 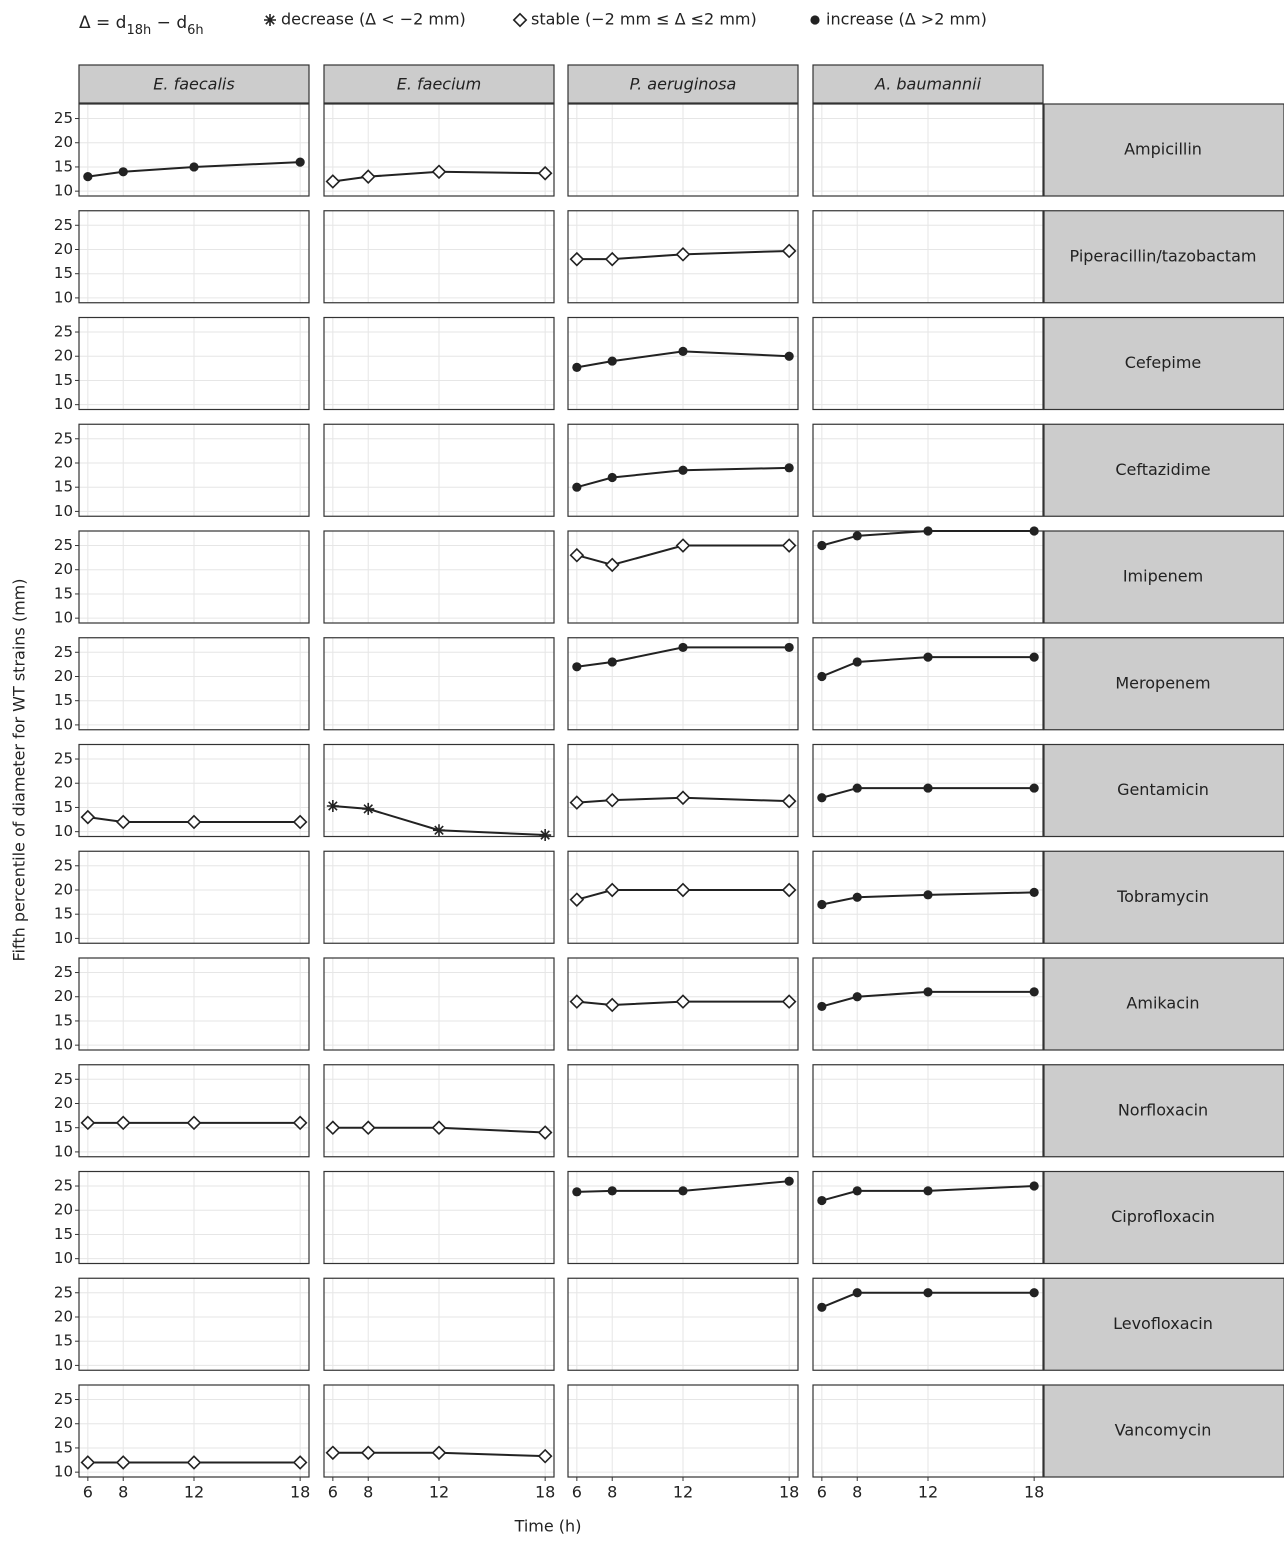 I want to click on x-tick-label: 6, so click(x=822, y=1492).